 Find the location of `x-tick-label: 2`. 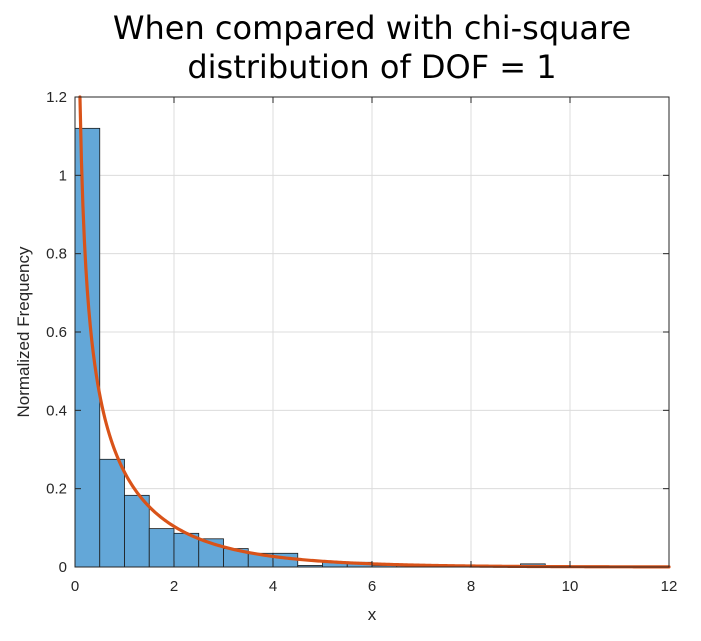

x-tick-label: 2 is located at coordinates (174, 586).